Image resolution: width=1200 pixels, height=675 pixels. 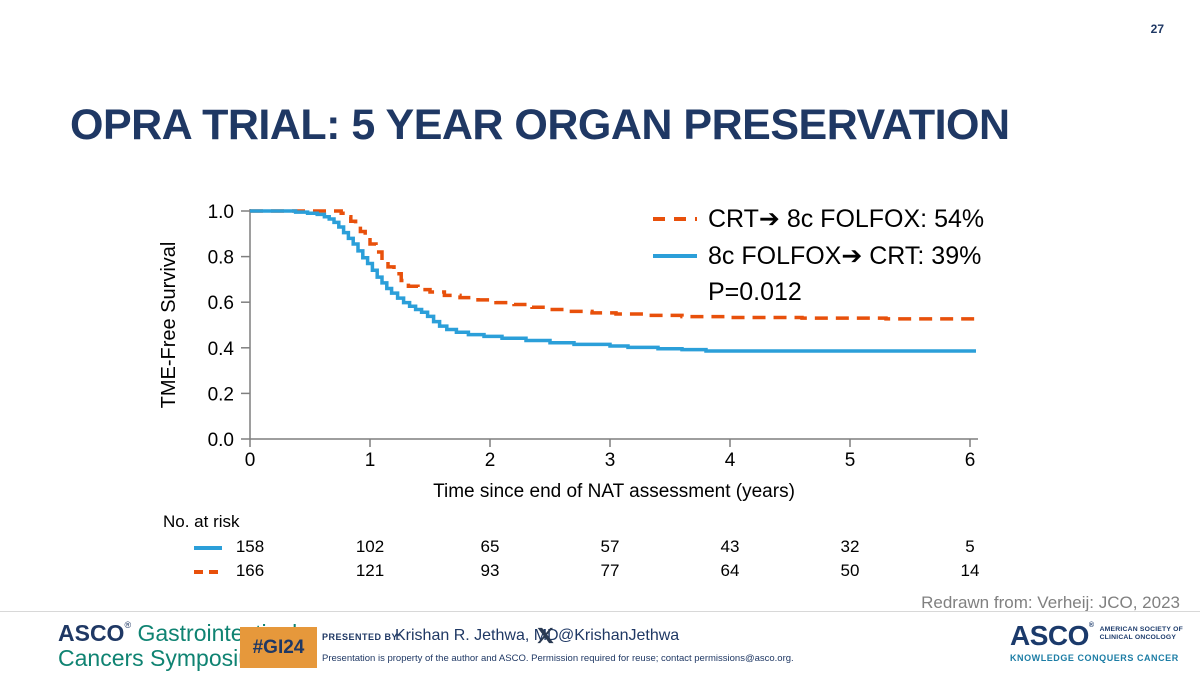 I want to click on svg-text: 0.2, so click(x=221, y=394).